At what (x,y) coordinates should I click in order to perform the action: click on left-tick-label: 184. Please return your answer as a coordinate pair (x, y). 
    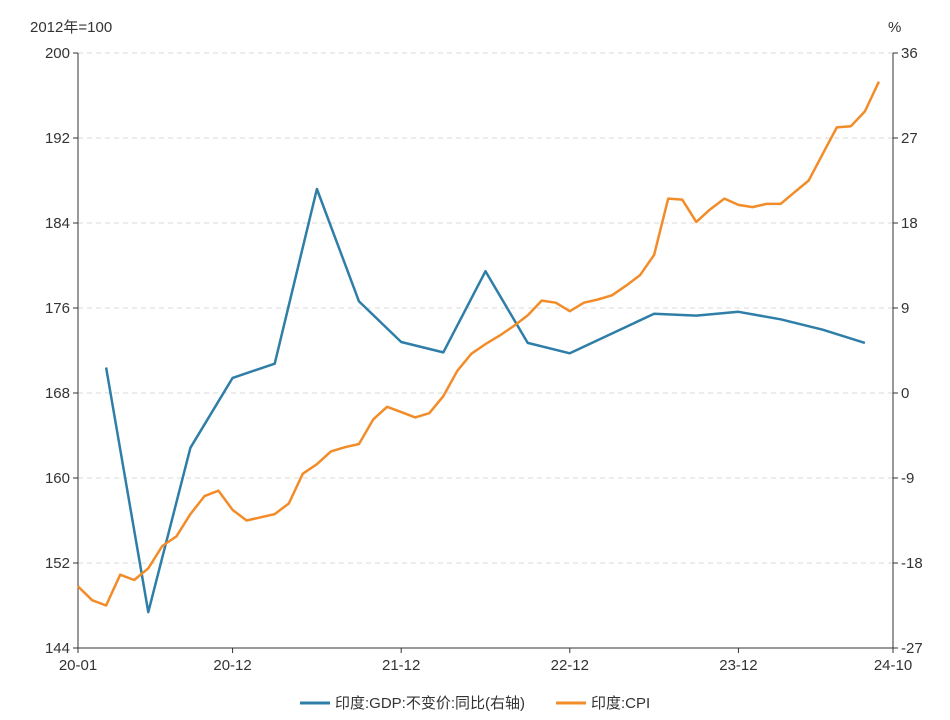
    Looking at the image, I should click on (57, 223).